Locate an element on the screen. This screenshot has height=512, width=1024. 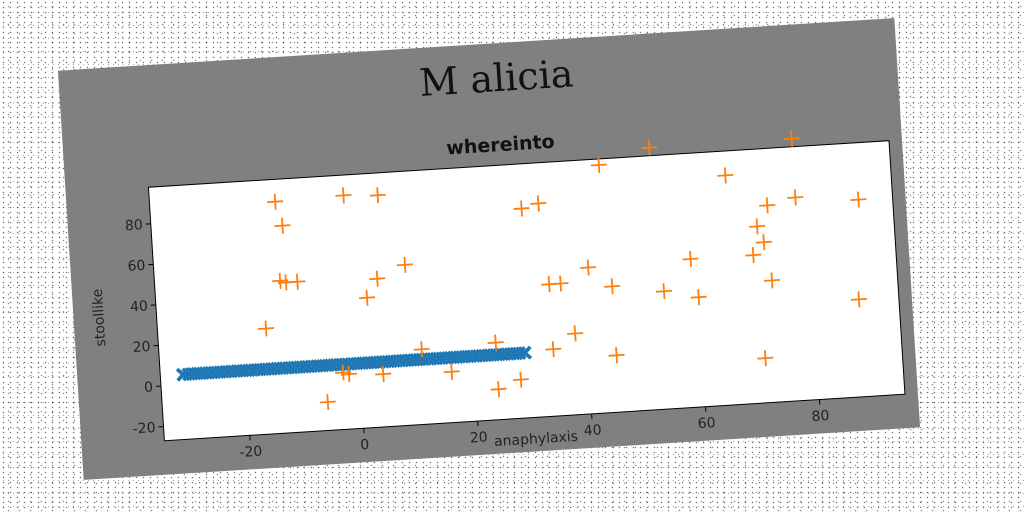
chart-suptitle: M alicia is located at coordinates (496, 78).